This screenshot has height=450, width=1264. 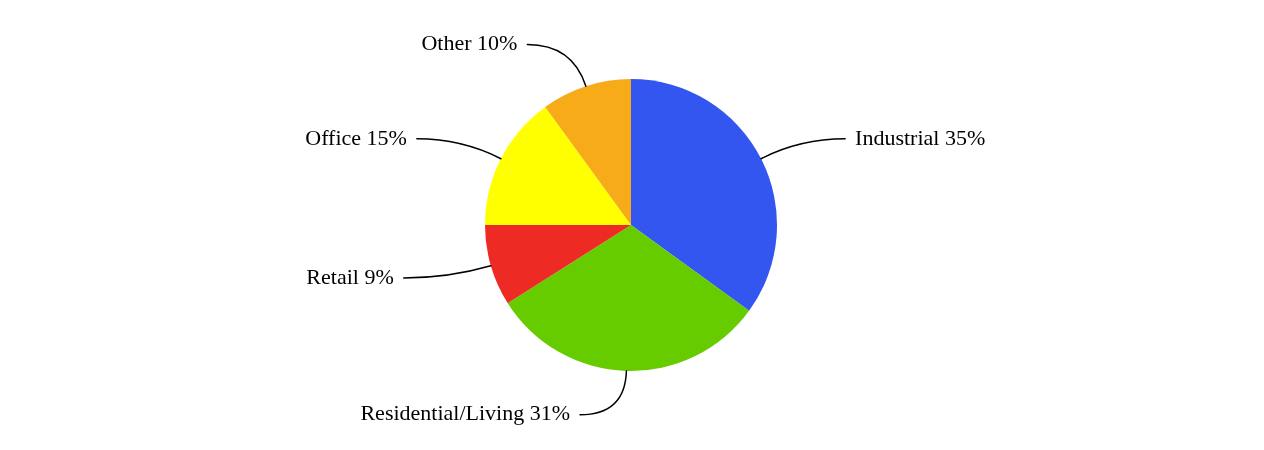 What do you see at coordinates (465, 413) in the screenshot?
I see `slice-label: Residential/Living 31%` at bounding box center [465, 413].